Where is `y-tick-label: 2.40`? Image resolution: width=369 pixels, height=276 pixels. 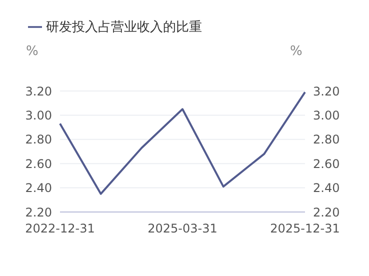
y-tick-label: 2.40 is located at coordinates (38, 188).